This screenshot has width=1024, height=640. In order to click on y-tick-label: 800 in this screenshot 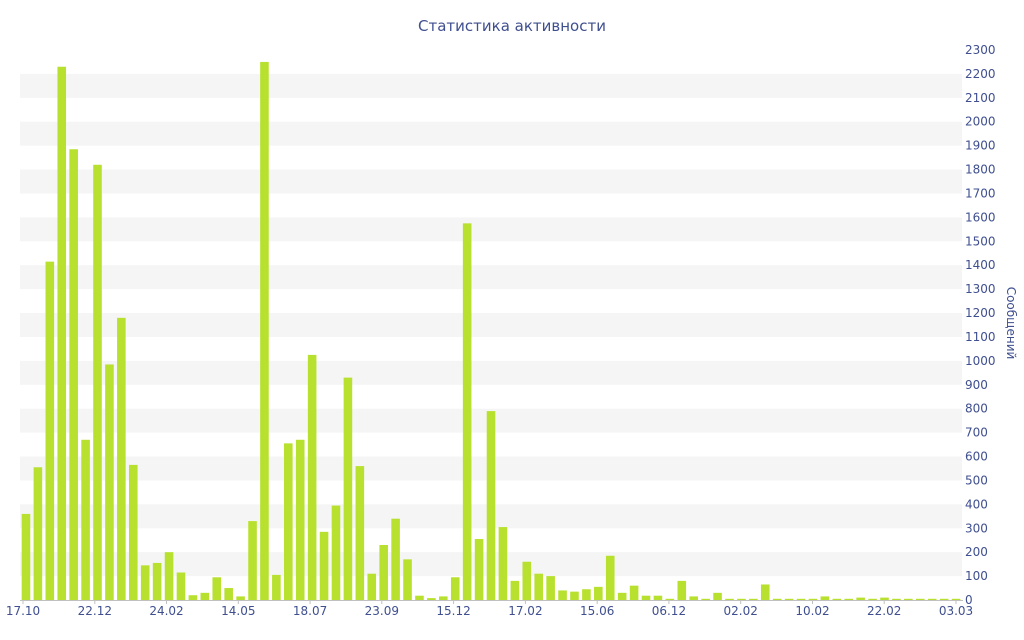, I will do `click(976, 409)`.